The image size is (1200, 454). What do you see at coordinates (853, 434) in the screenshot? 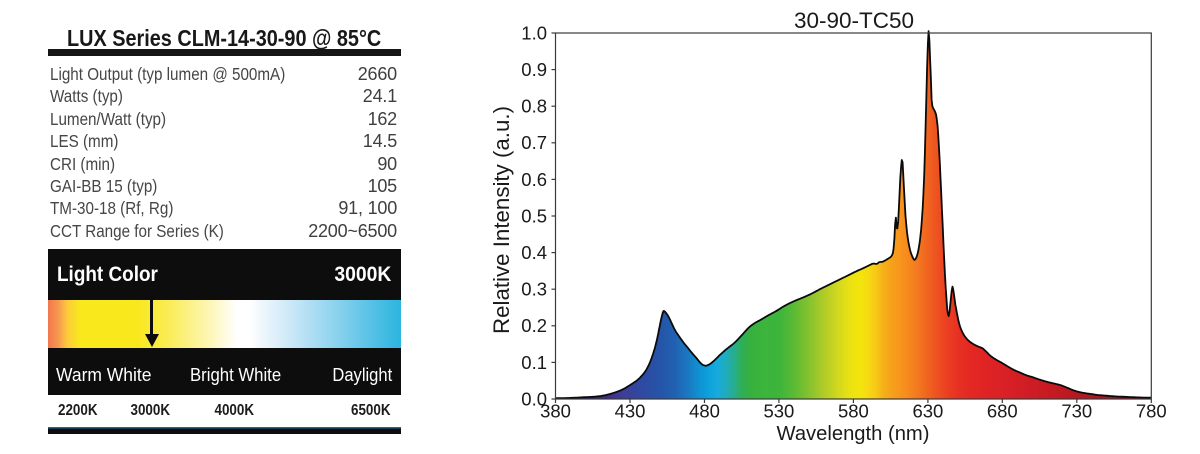
I see `svg-text: Wavelength (nm)` at bounding box center [853, 434].